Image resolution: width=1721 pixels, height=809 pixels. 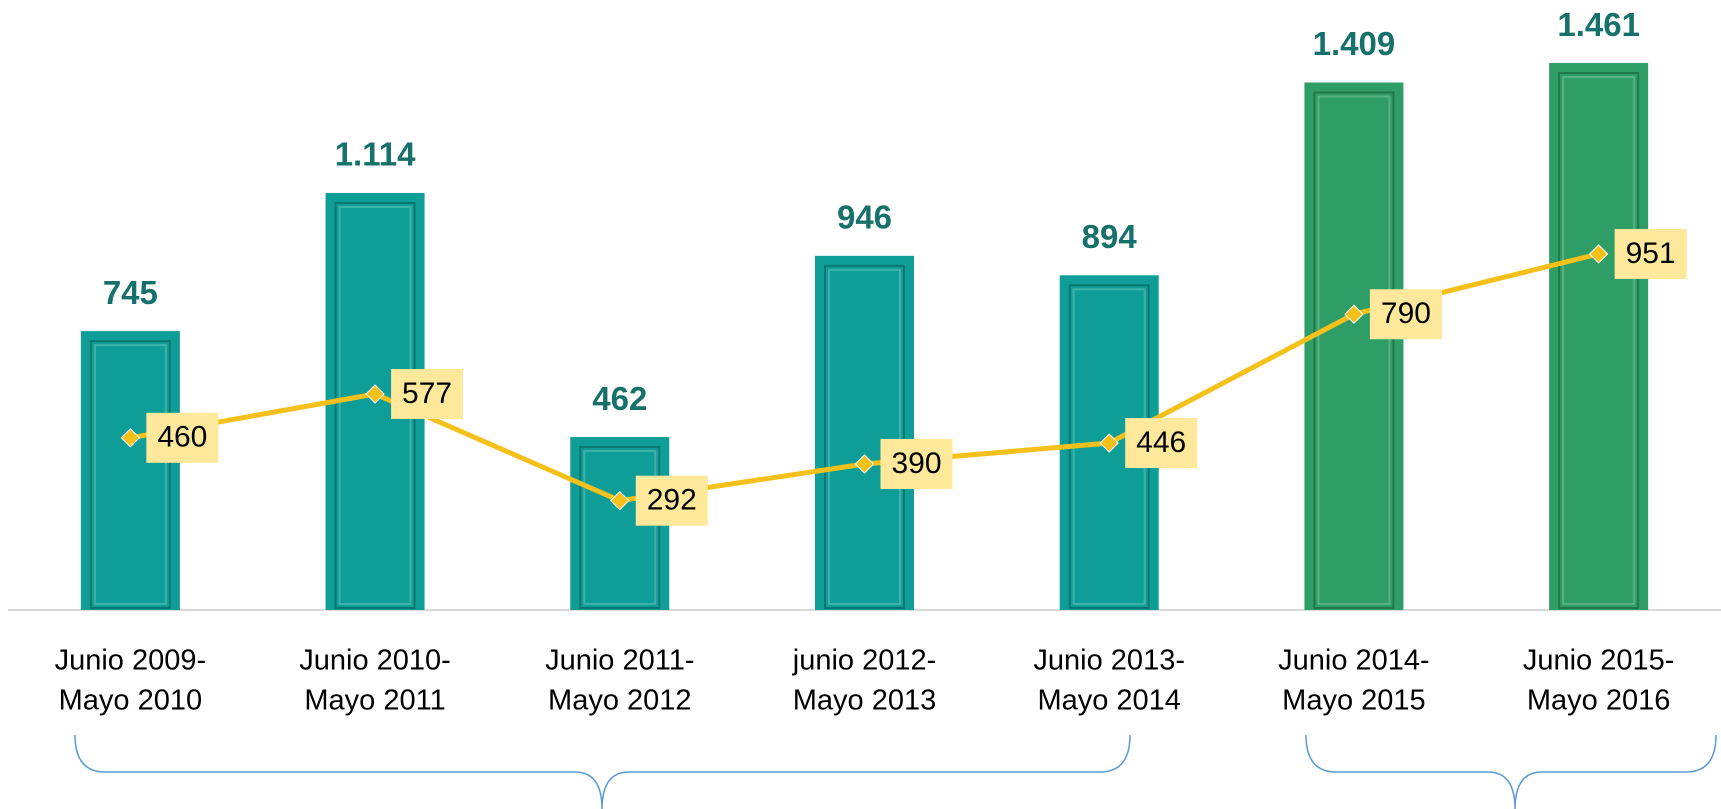 What do you see at coordinates (130, 292) in the screenshot?
I see `data-label: 745` at bounding box center [130, 292].